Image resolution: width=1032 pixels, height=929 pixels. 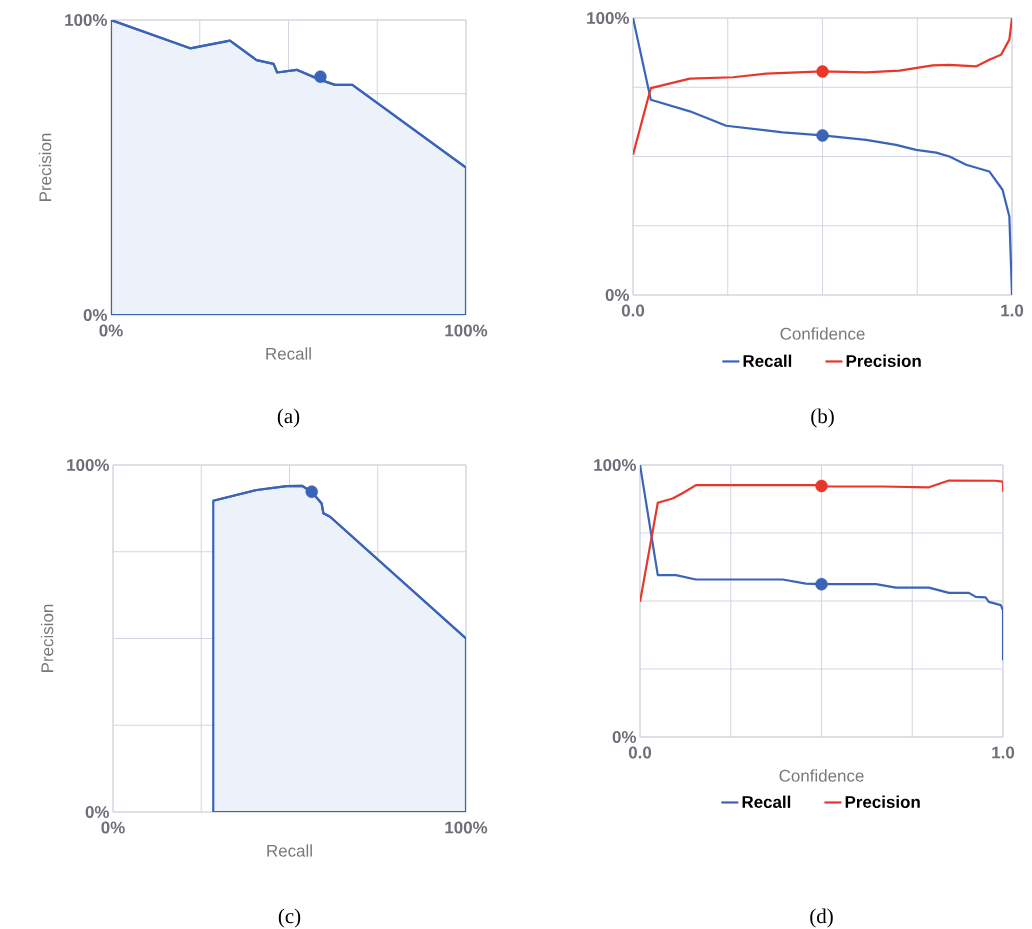 What do you see at coordinates (288, 418) in the screenshot?
I see `text: (a)` at bounding box center [288, 418].